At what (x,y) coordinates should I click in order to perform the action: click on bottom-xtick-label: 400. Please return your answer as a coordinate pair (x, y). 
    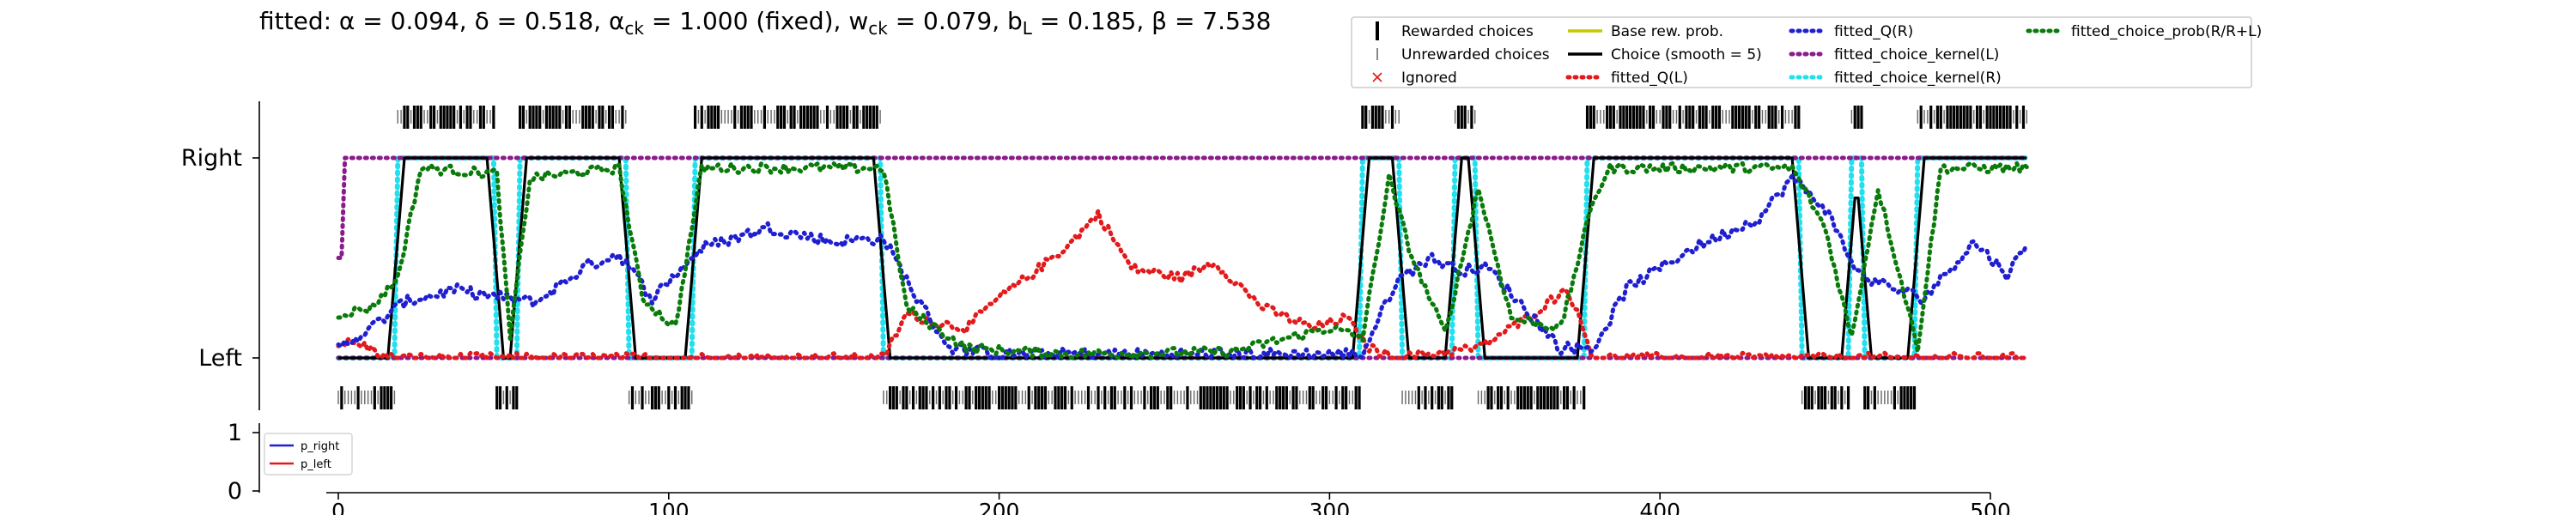
    Looking at the image, I should click on (1660, 507).